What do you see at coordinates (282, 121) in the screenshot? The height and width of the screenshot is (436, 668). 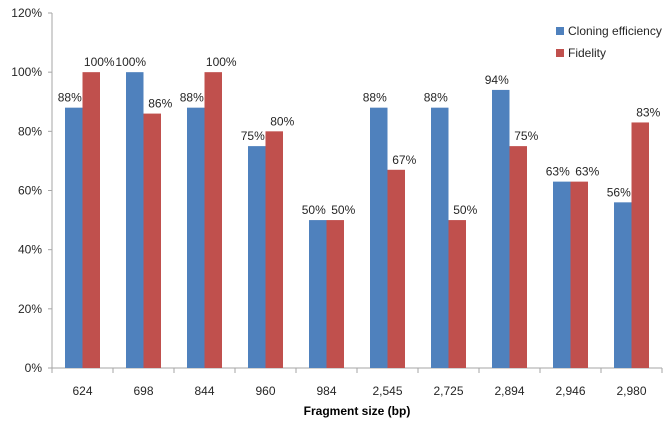 I see `data-label: 80%` at bounding box center [282, 121].